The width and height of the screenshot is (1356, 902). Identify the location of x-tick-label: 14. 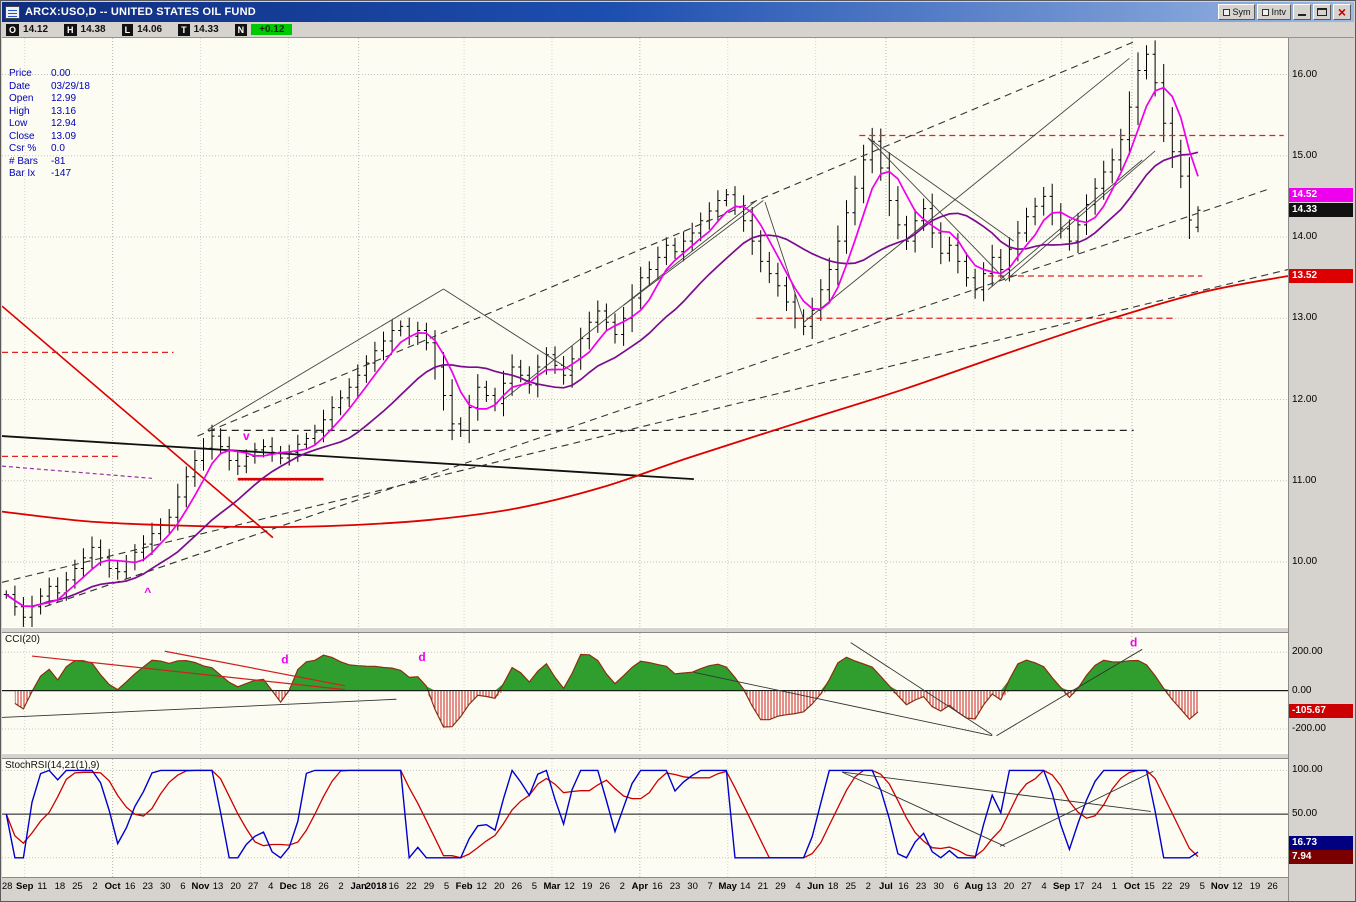
(745, 886).